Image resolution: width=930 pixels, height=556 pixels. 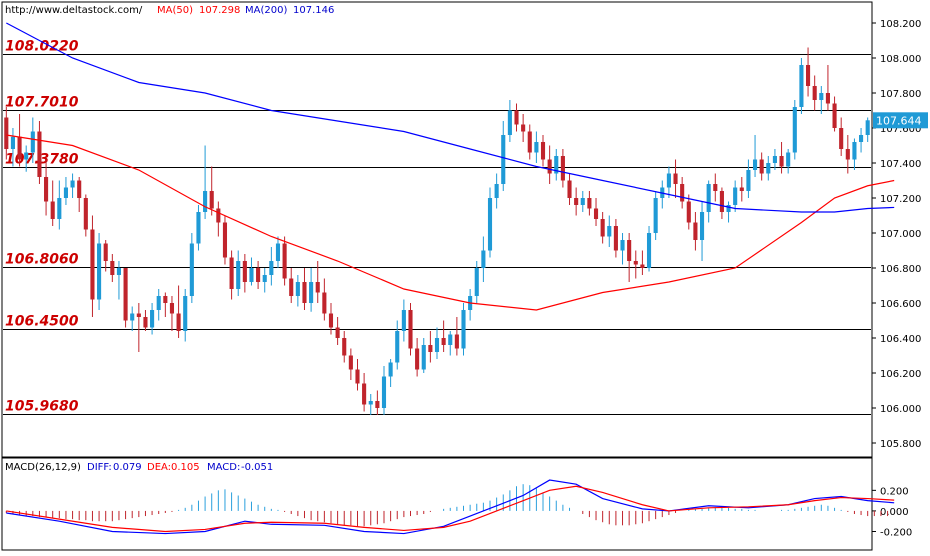 I want to click on level-label: 105.9680, so click(x=42, y=407).